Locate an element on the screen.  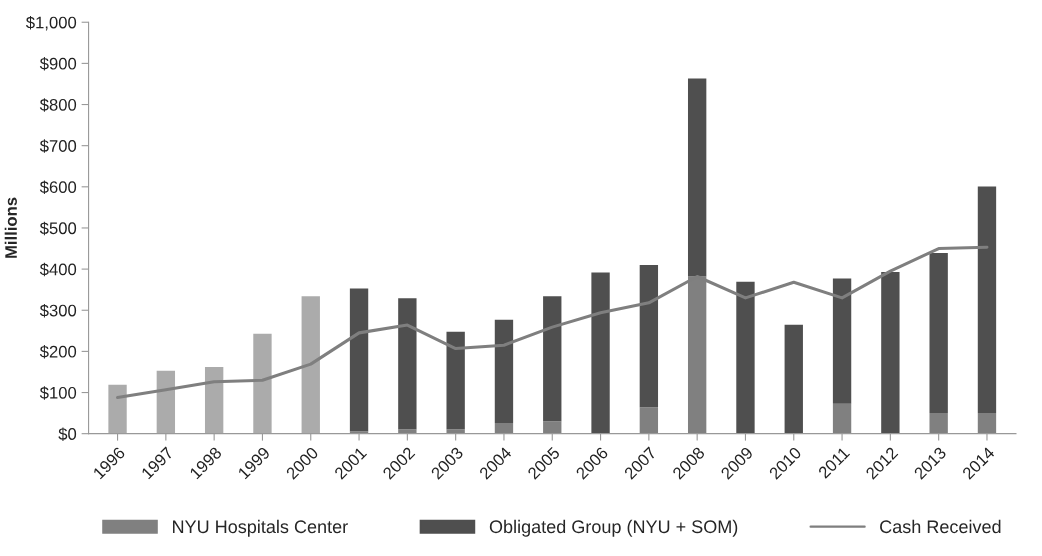
y-tick-label: $200 is located at coordinates (58, 352).